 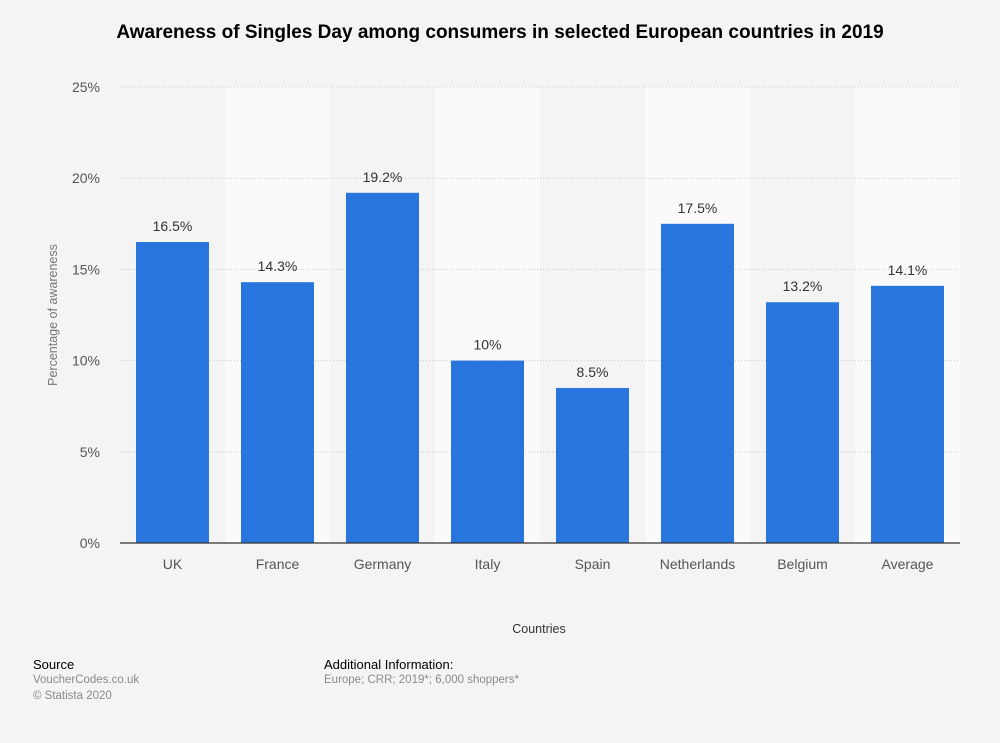 What do you see at coordinates (86, 178) in the screenshot?
I see `y-tick-label: 20%` at bounding box center [86, 178].